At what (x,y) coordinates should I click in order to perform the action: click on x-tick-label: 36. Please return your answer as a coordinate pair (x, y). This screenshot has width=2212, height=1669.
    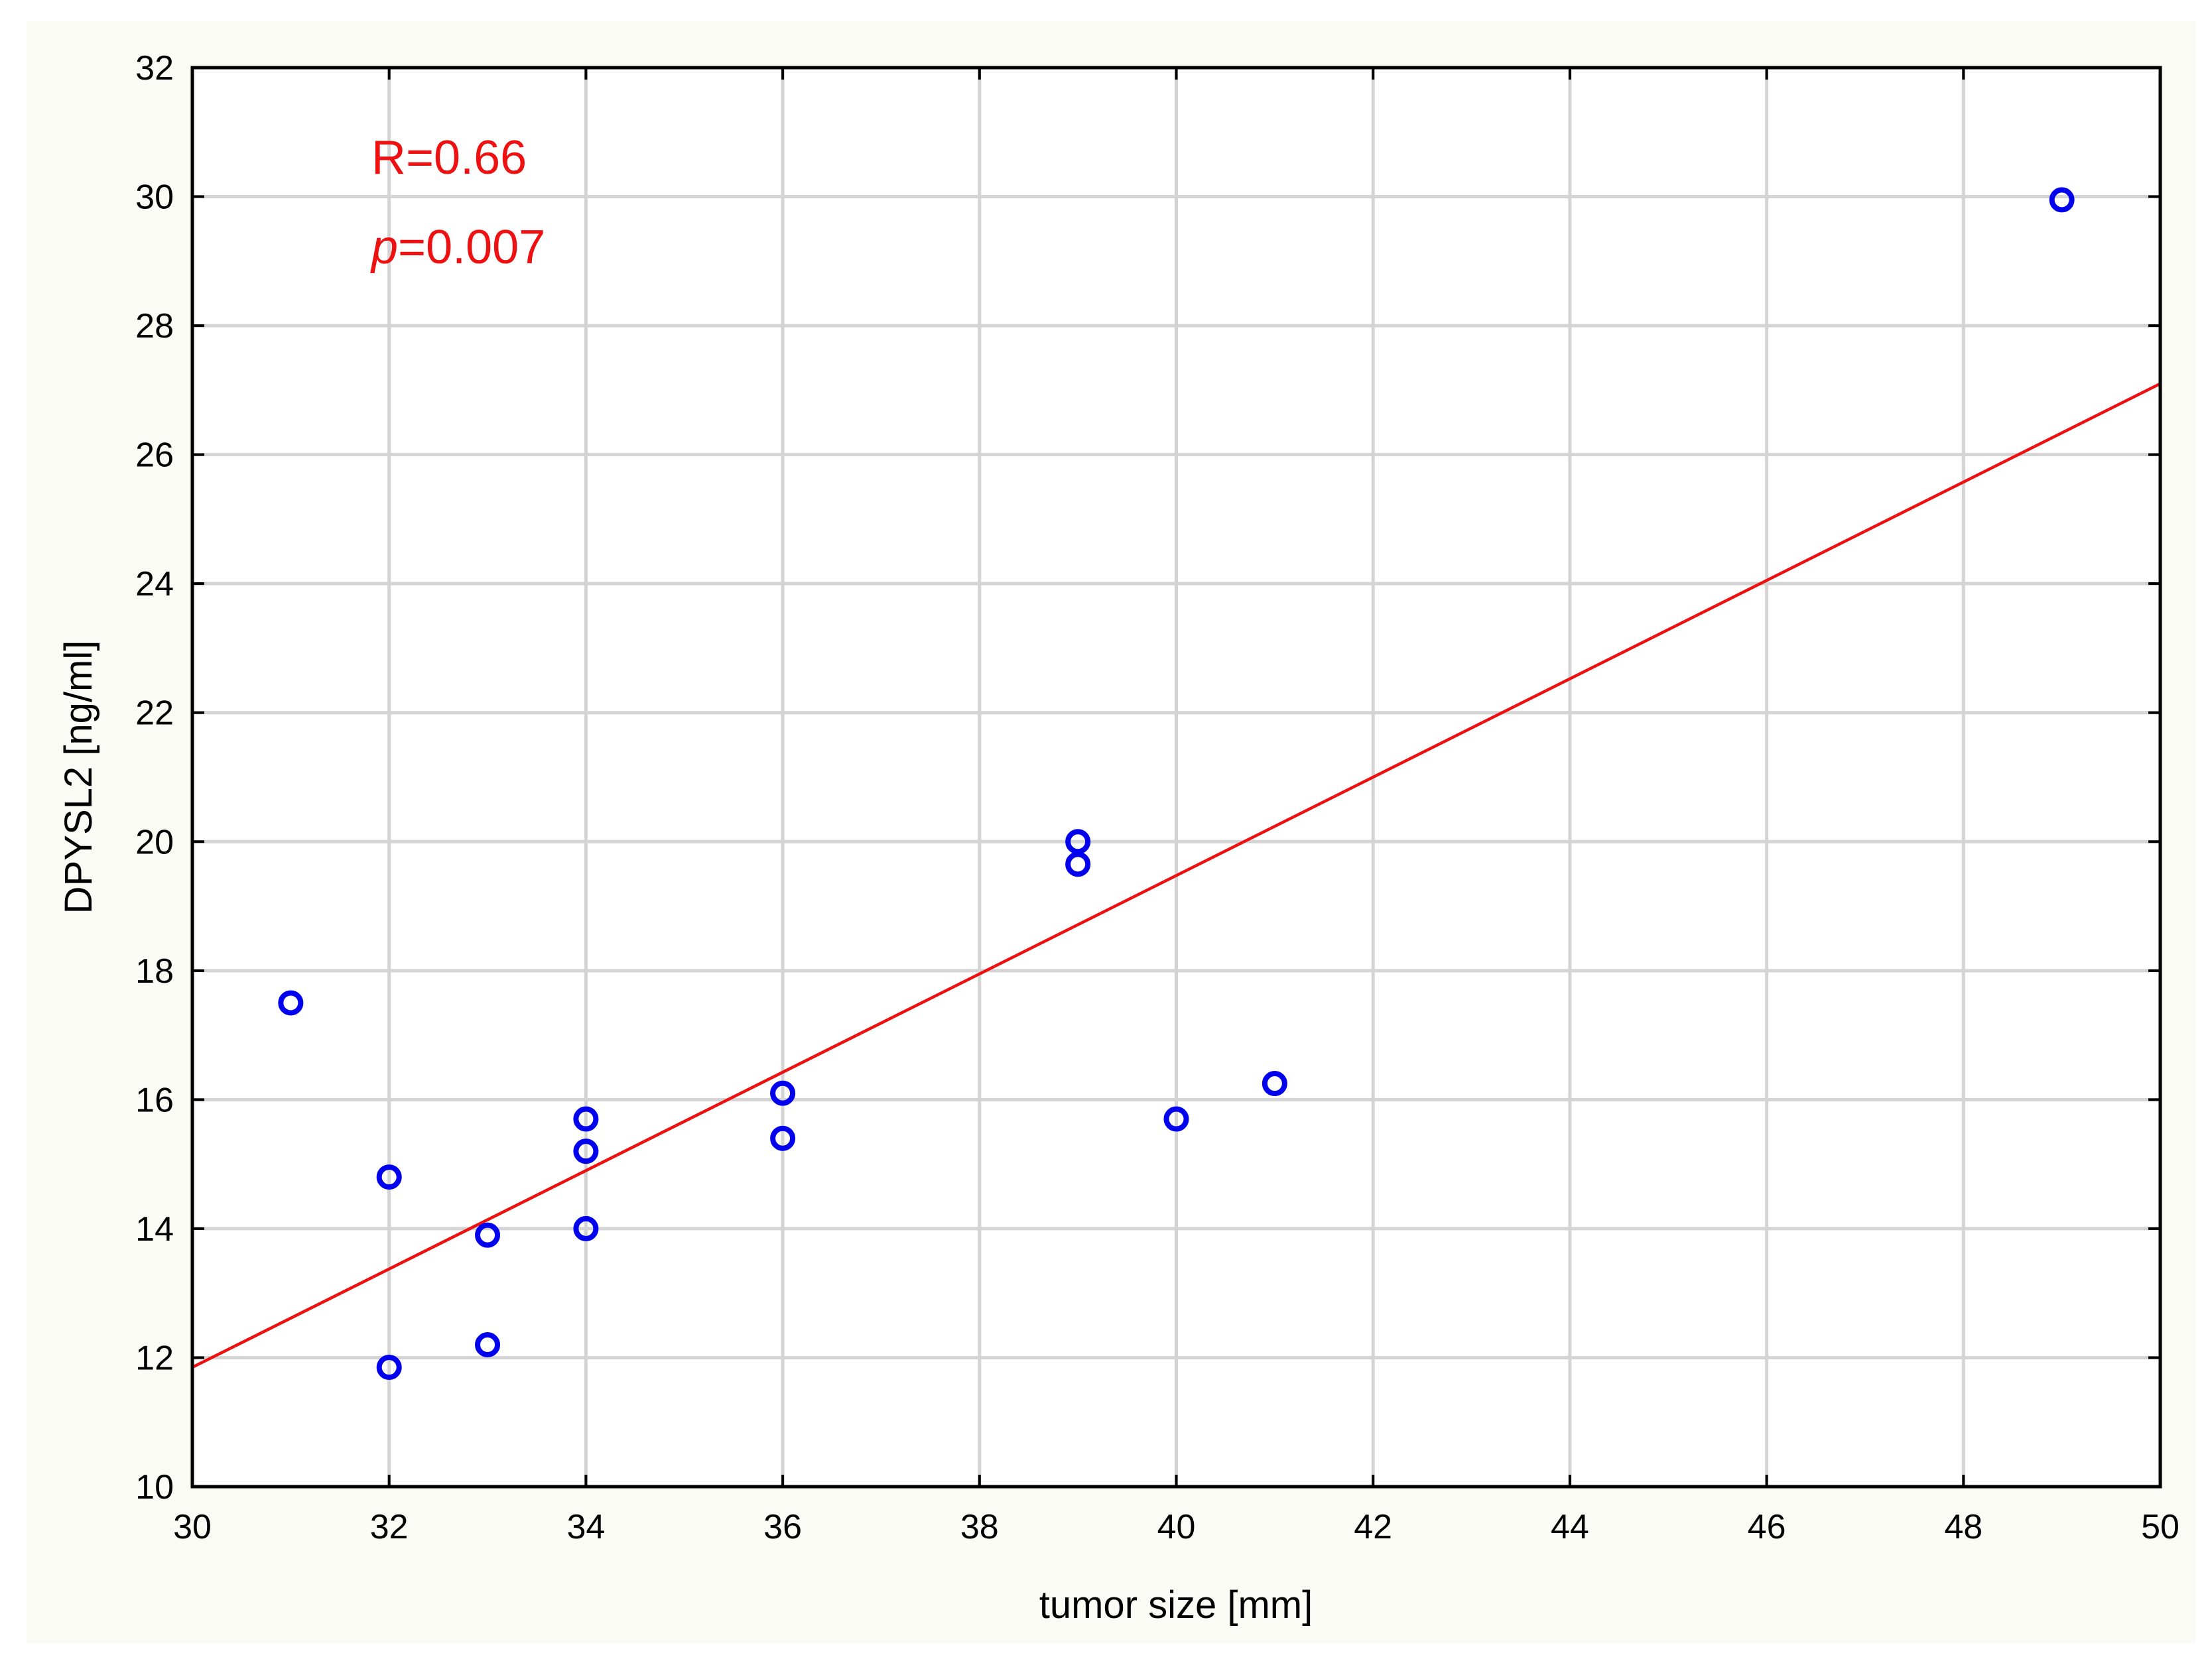
    Looking at the image, I should click on (782, 1527).